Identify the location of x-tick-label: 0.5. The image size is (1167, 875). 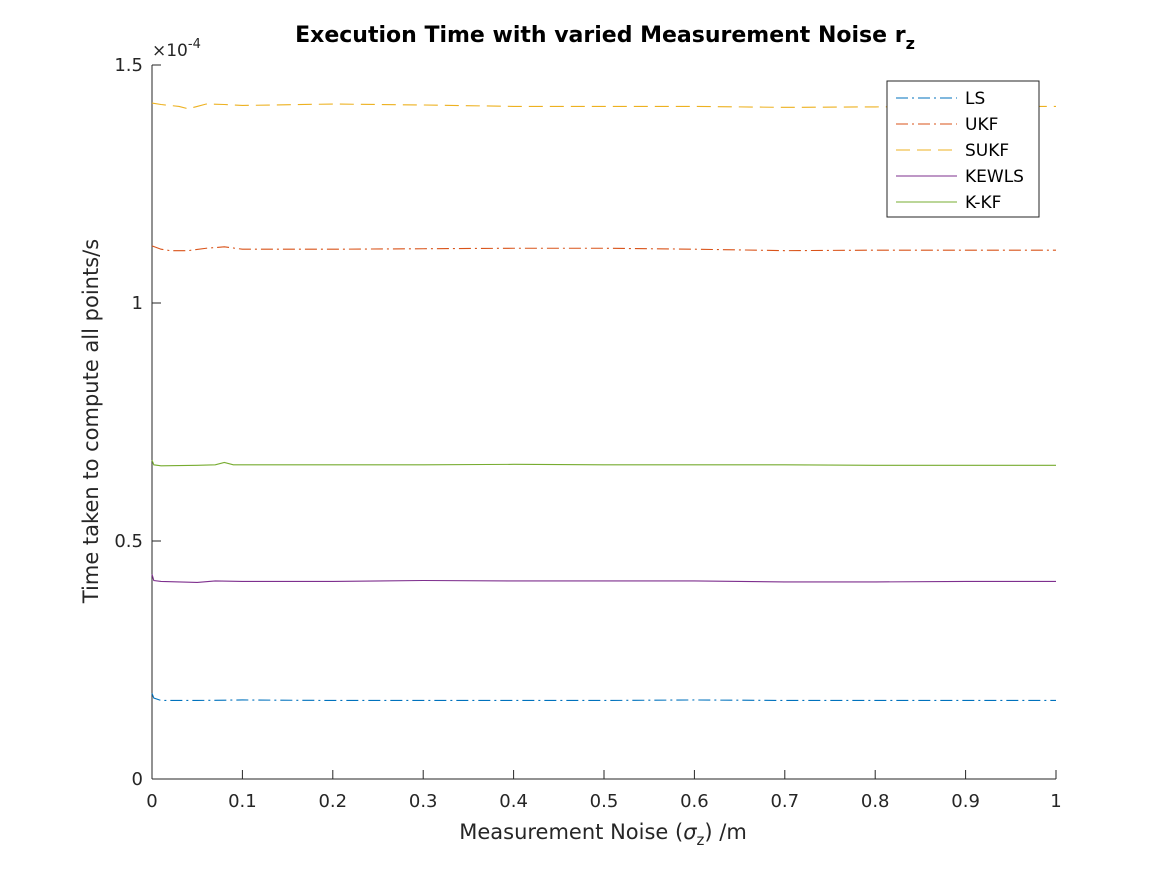
(604, 801).